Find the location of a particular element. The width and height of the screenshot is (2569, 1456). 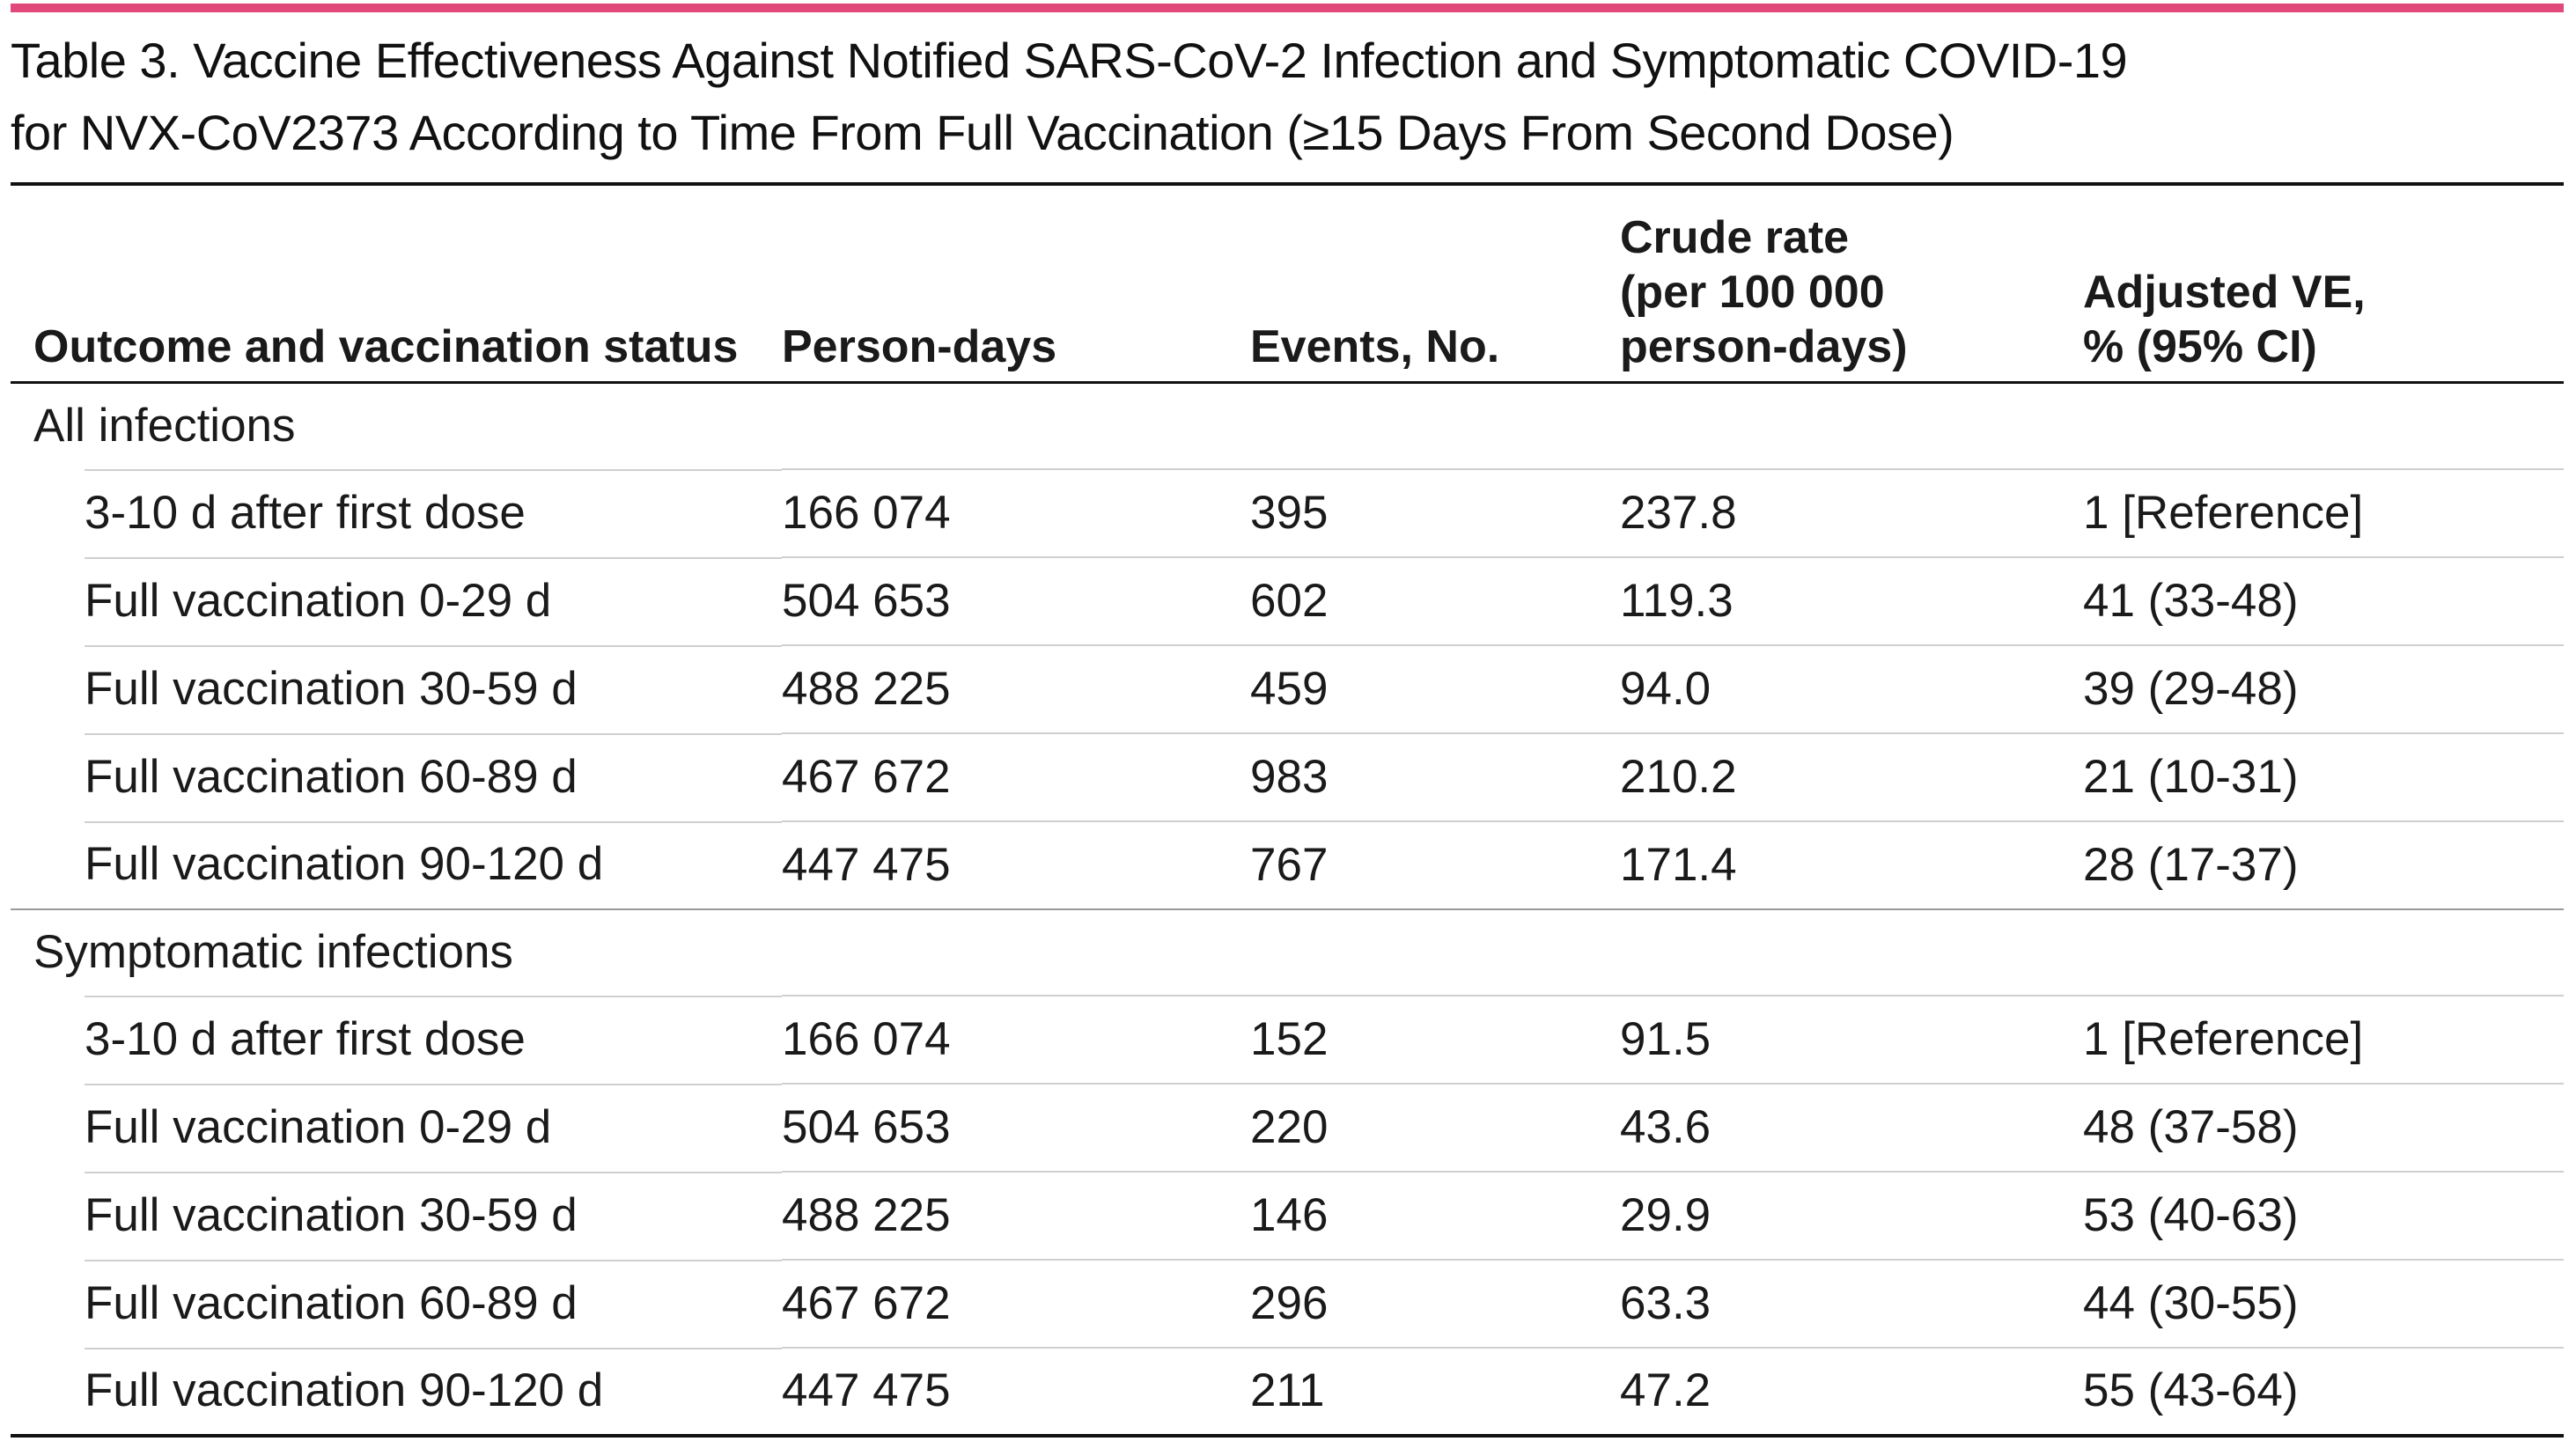

cell-events: 767 is located at coordinates (1435, 864).